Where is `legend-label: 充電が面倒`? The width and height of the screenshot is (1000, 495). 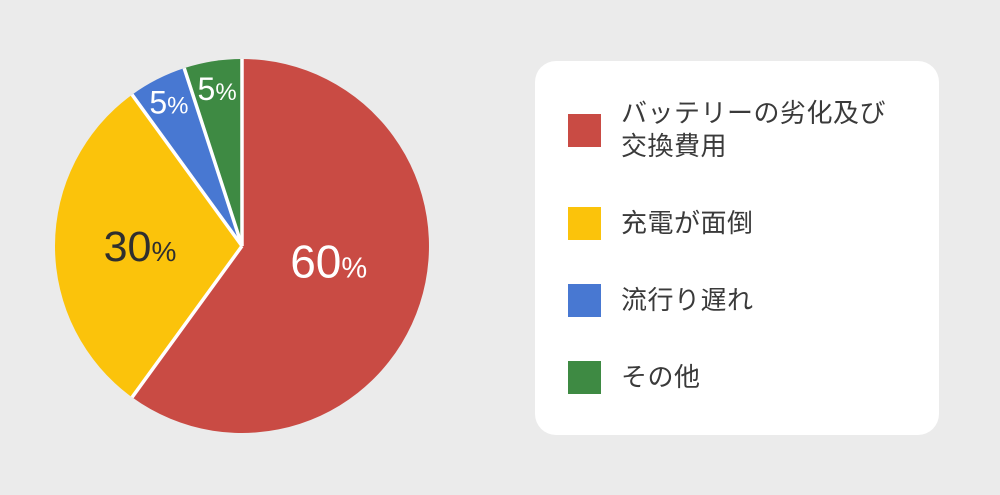
legend-label: 充電が面倒 is located at coordinates (687, 223).